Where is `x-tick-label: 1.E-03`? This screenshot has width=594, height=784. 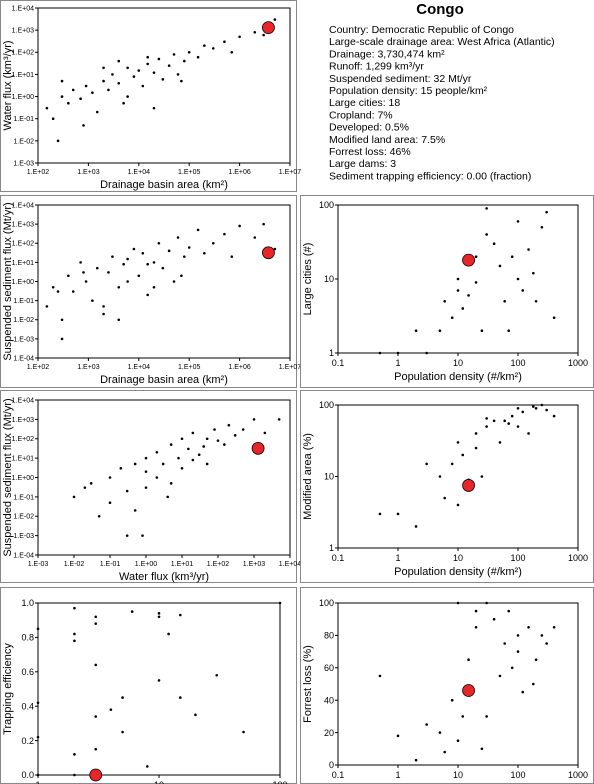 x-tick-label: 1.E-03 is located at coordinates (38, 564).